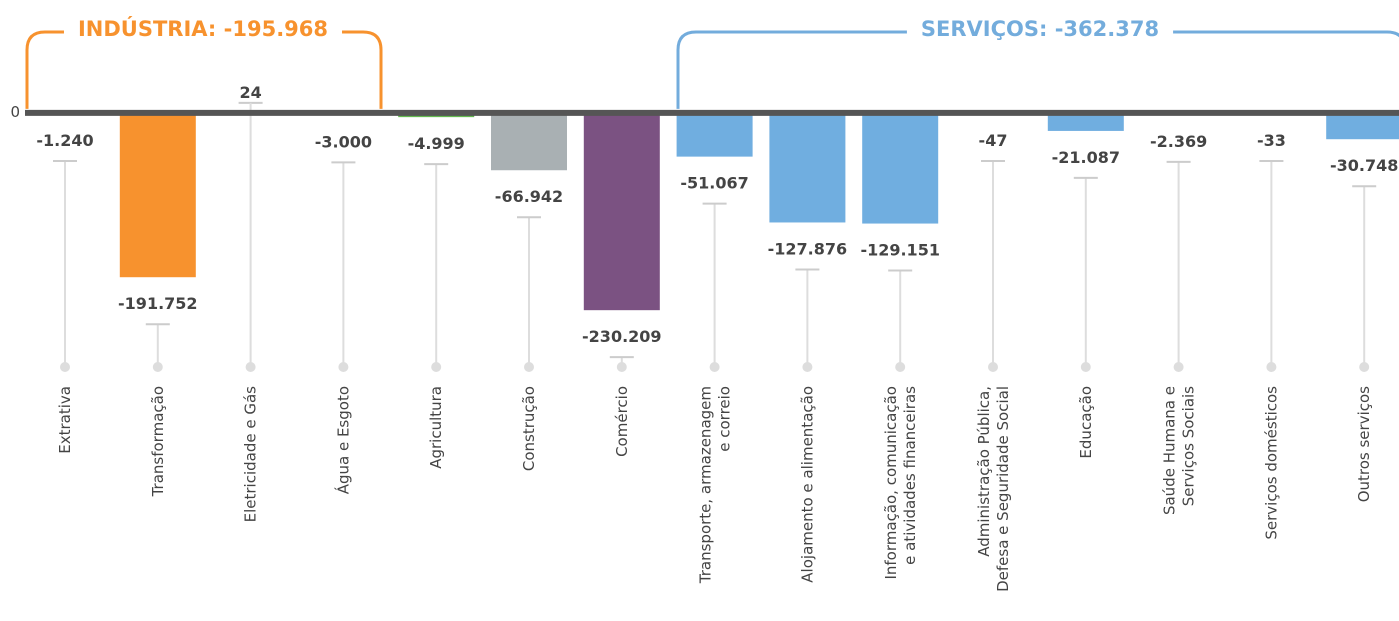  Describe the element at coordinates (1189, 446) in the screenshot. I see `label-line: Serviços Sociais` at that location.